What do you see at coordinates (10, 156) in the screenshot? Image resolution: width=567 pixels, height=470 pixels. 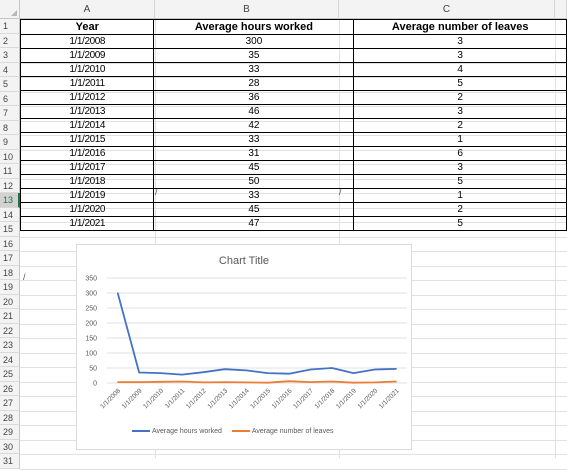 I see `row-header-10: 10` at bounding box center [10, 156].